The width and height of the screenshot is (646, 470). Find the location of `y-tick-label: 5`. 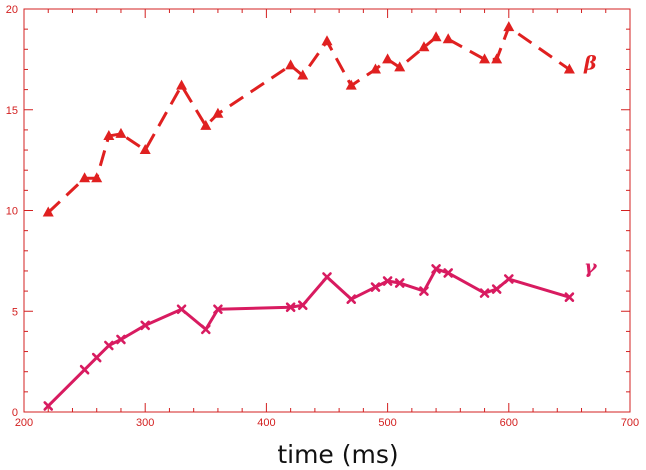

y-tick-label: 5 is located at coordinates (15, 312).